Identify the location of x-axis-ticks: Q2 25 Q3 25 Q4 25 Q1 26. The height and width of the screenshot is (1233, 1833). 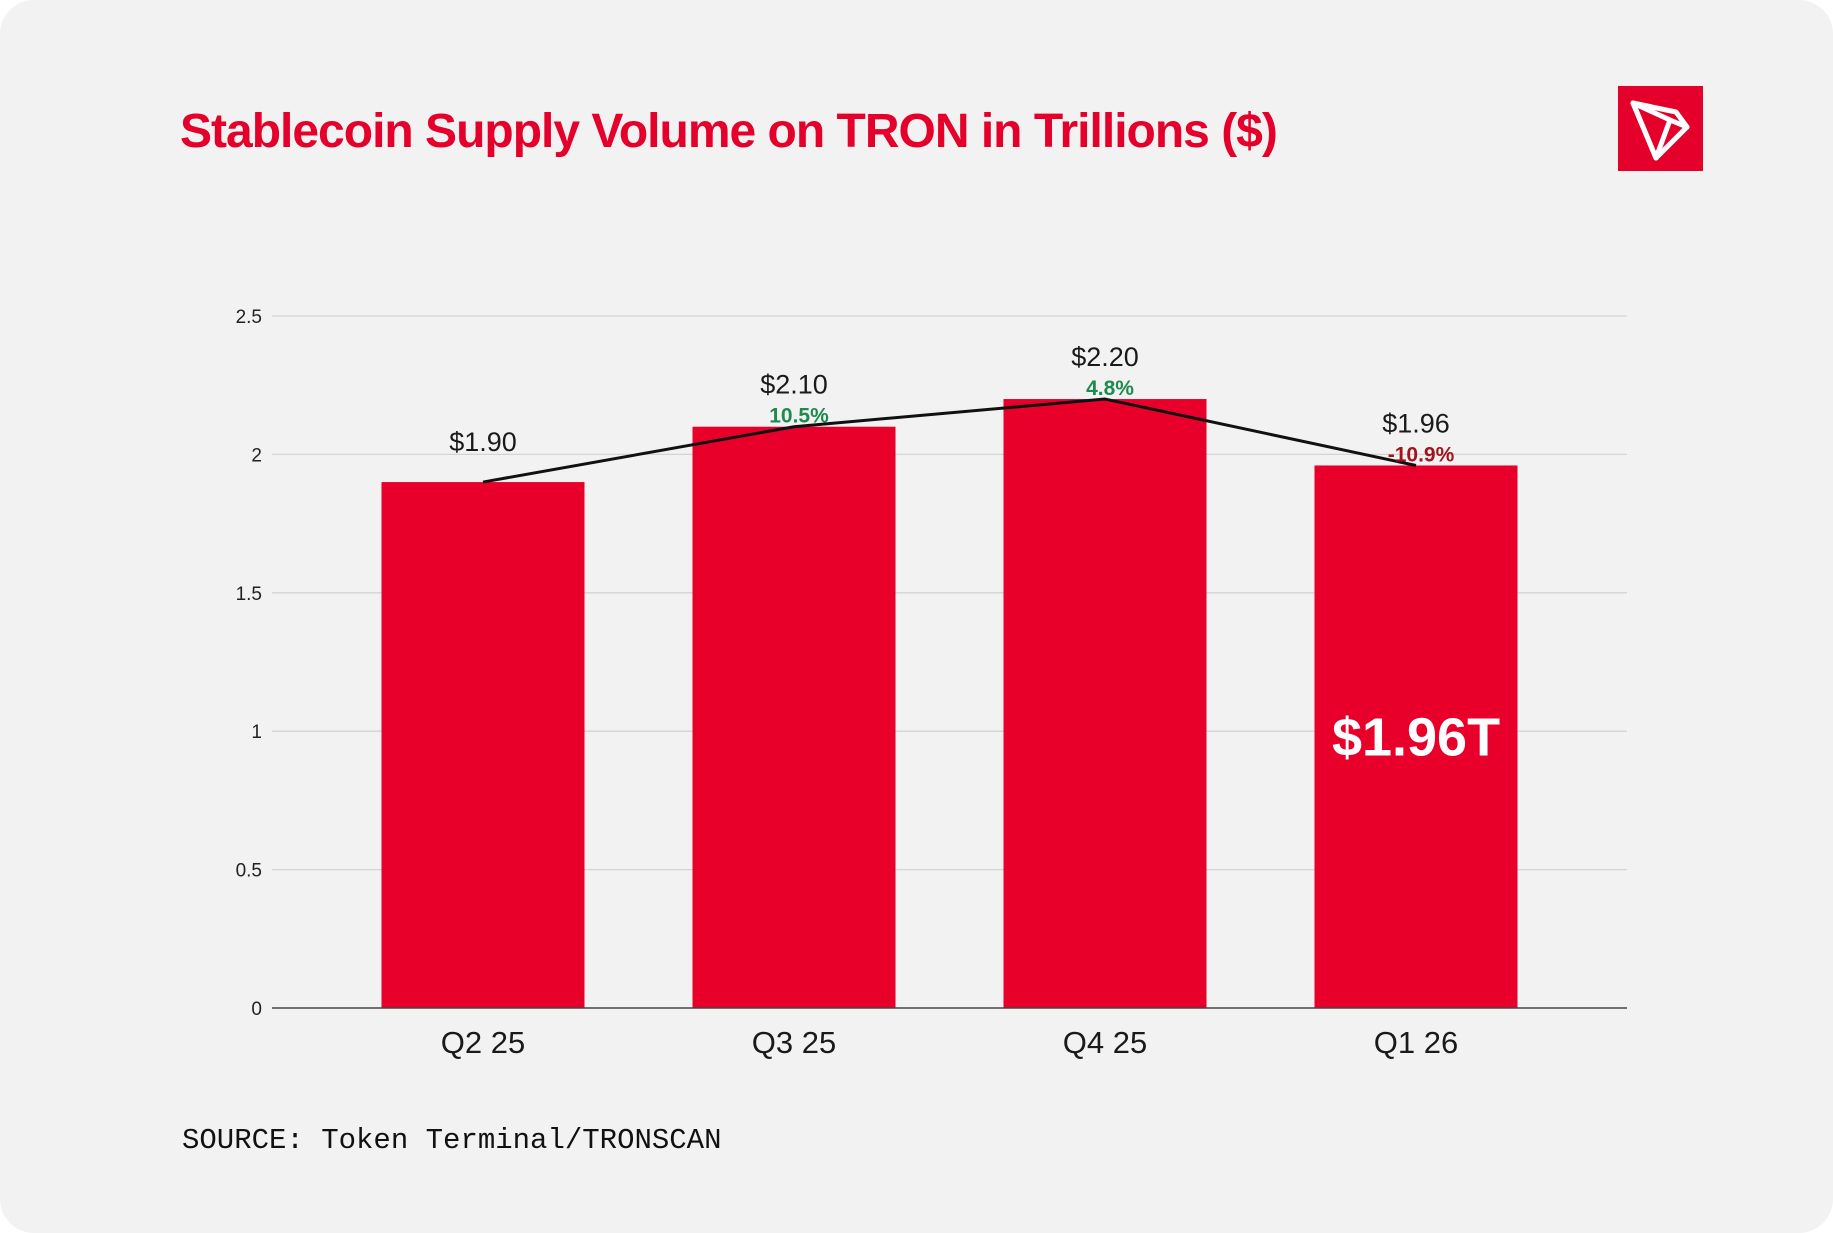
(949, 1042).